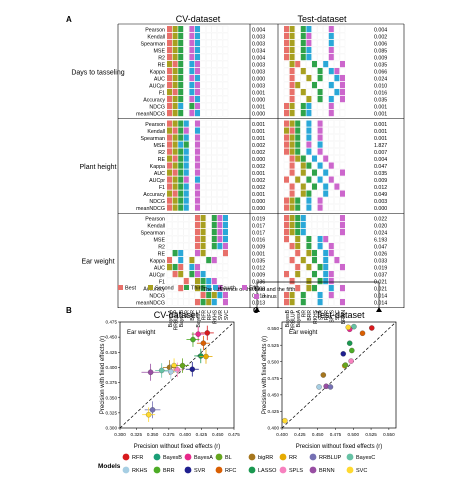  Describe the element at coordinates (202, 434) in the screenshot. I see `x-tick-label: 0.425` at that location.